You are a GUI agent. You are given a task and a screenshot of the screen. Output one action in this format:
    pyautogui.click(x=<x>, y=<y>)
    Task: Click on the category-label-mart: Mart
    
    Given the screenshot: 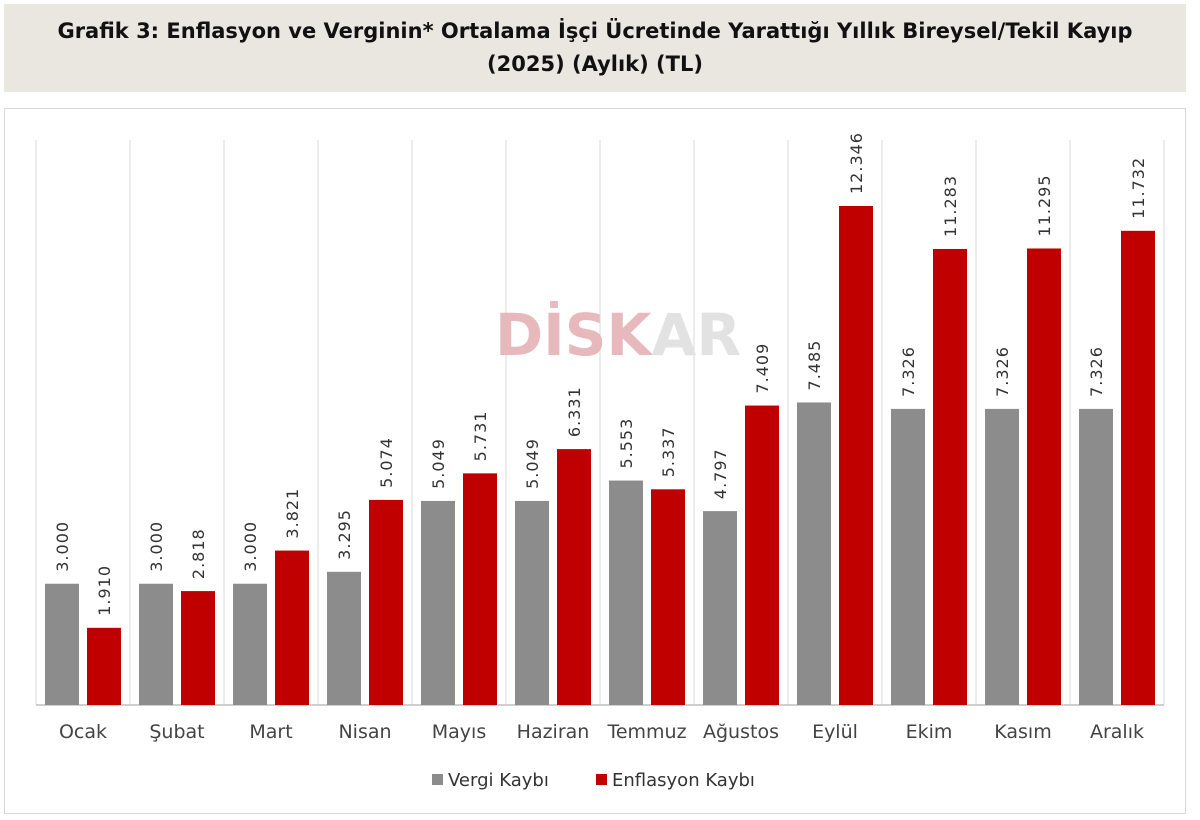 What is the action you would take?
    pyautogui.click(x=270, y=732)
    